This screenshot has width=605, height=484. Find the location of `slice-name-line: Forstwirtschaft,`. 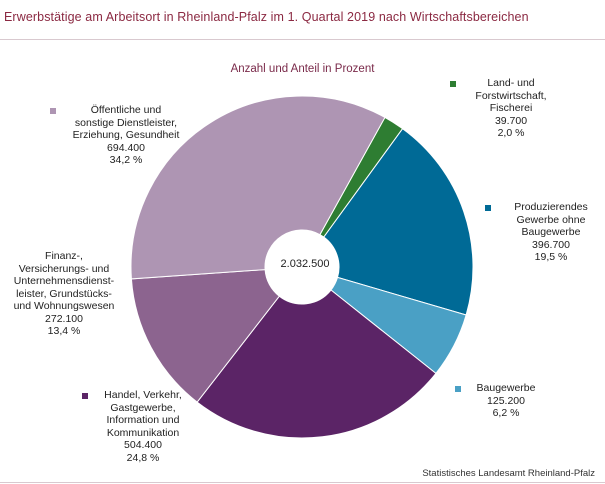

slice-name-line: Forstwirtschaft, is located at coordinates (511, 95).